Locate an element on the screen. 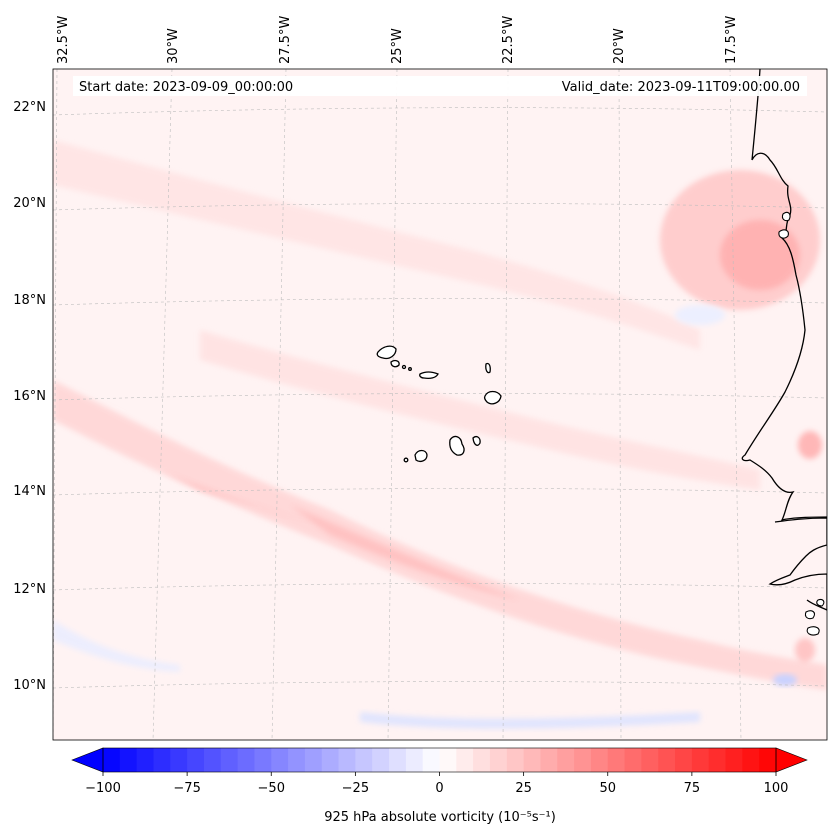 This screenshot has height=839, width=837. lon-label: 32.5°W is located at coordinates (63, 40).